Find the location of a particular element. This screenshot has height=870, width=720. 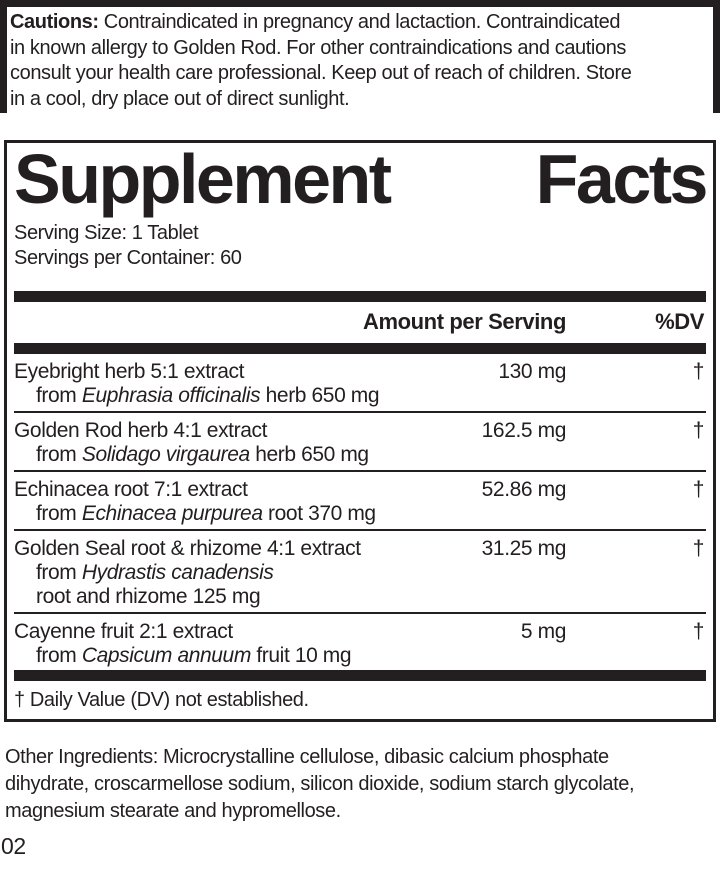

header-percent-dv: %DV is located at coordinates (679, 321).